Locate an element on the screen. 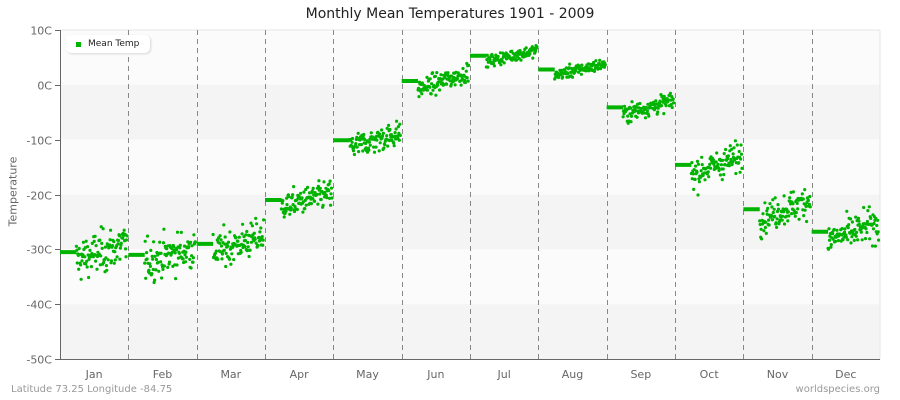 The height and width of the screenshot is (400, 900). x-tick-label: Jun is located at coordinates (435, 374).